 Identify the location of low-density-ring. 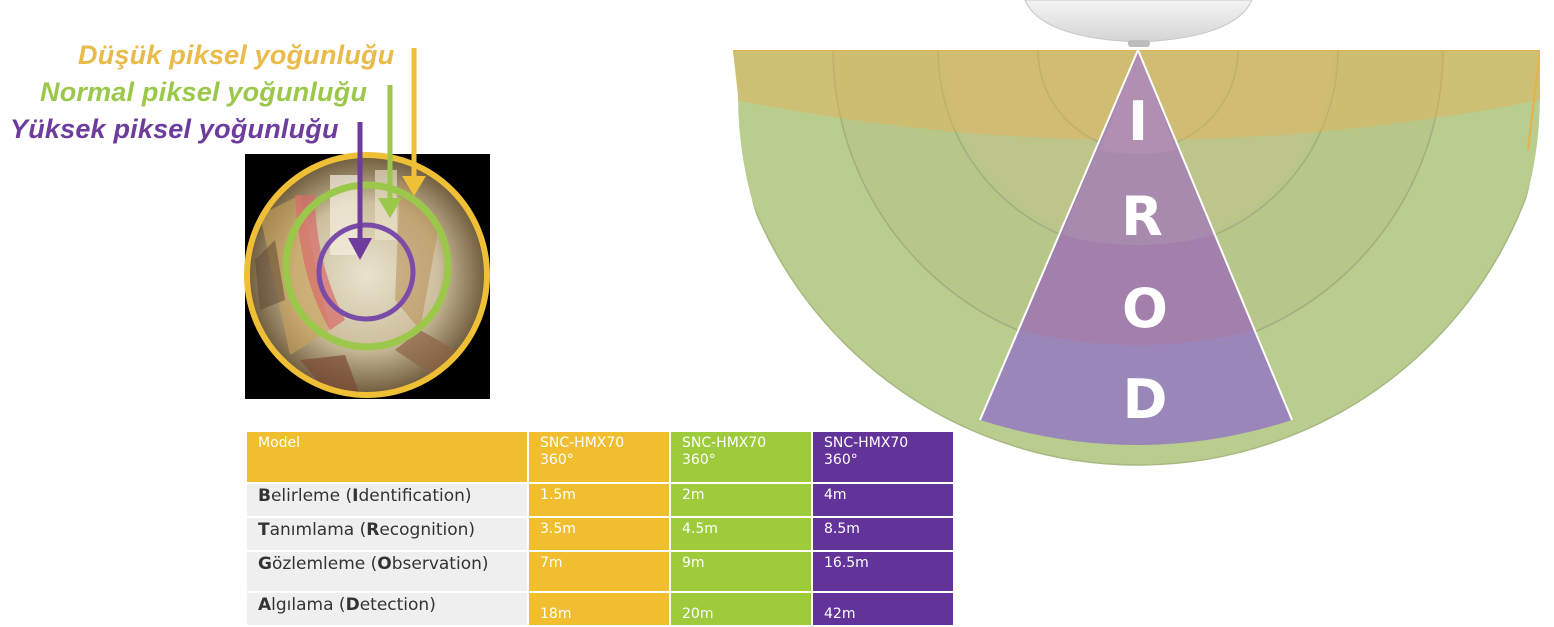
(367, 275).